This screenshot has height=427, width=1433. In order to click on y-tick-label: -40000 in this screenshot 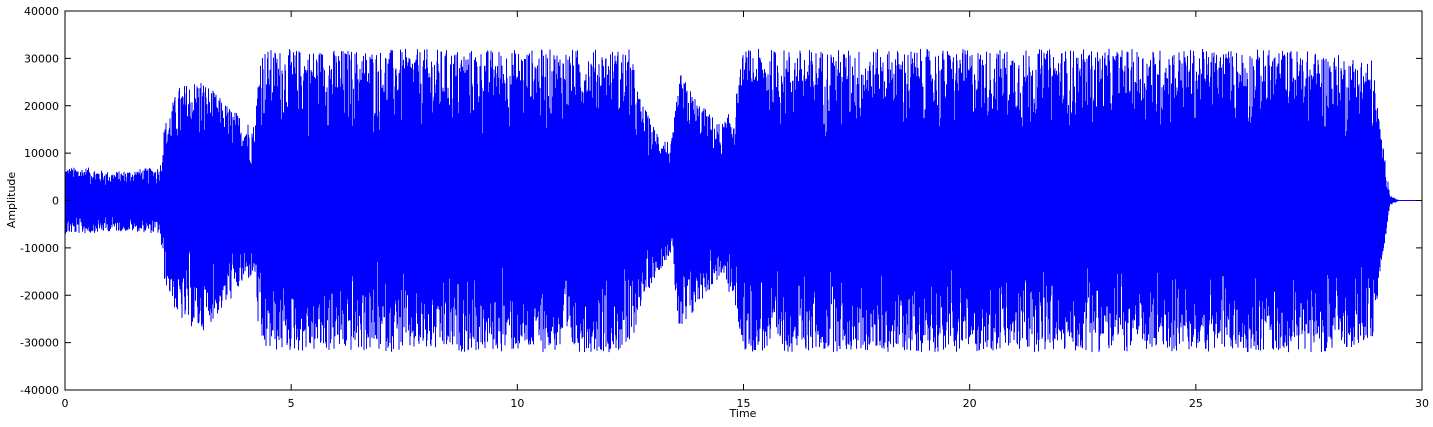, I will do `click(39, 390)`.